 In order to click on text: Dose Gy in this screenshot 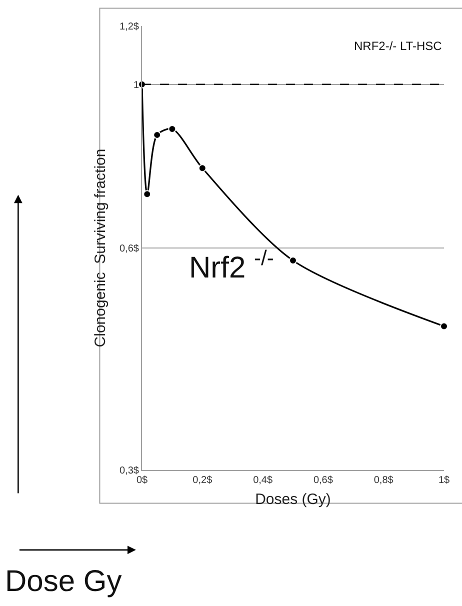, I will do `click(63, 581)`.